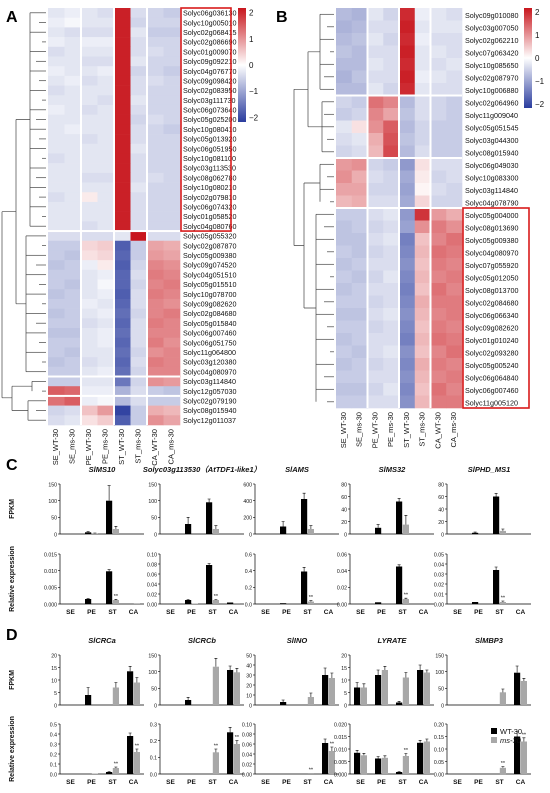  What do you see at coordinates (537, 35) in the screenshot?
I see `colorbar-tick-label: 1` at bounding box center [537, 35].